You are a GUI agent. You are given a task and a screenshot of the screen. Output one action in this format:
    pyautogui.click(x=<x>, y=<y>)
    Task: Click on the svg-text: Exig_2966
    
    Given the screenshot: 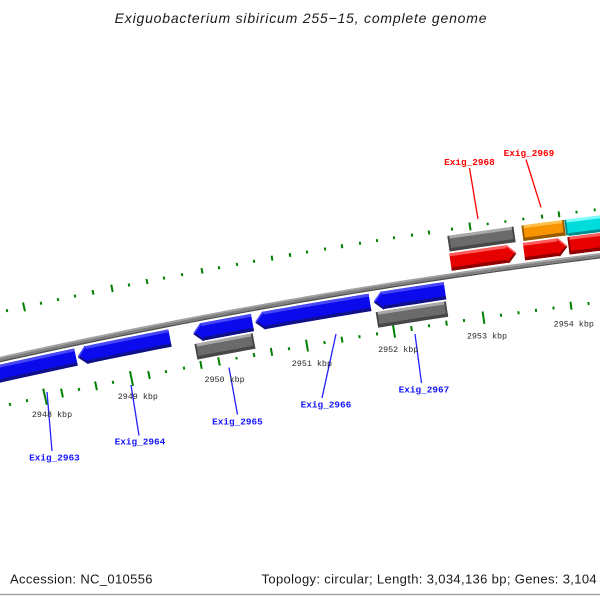 What is the action you would take?
    pyautogui.click(x=326, y=405)
    